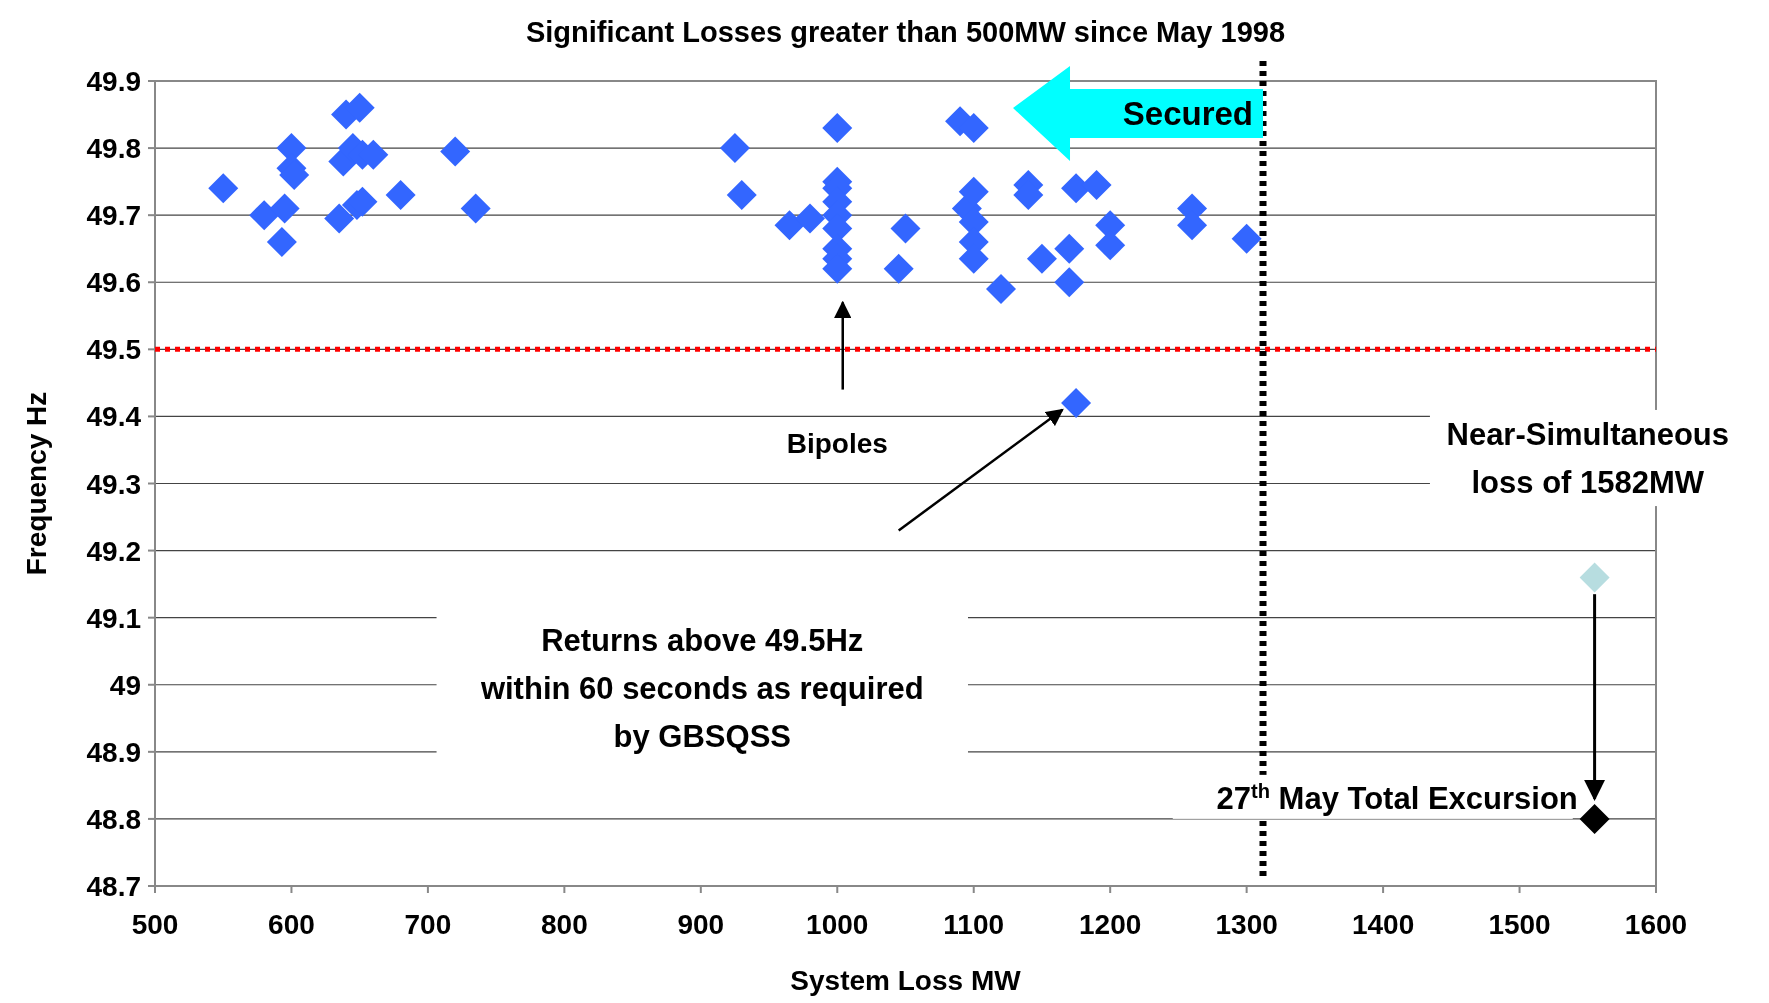  Describe the element at coordinates (1110, 924) in the screenshot. I see `x-tick-label: 1200` at that location.